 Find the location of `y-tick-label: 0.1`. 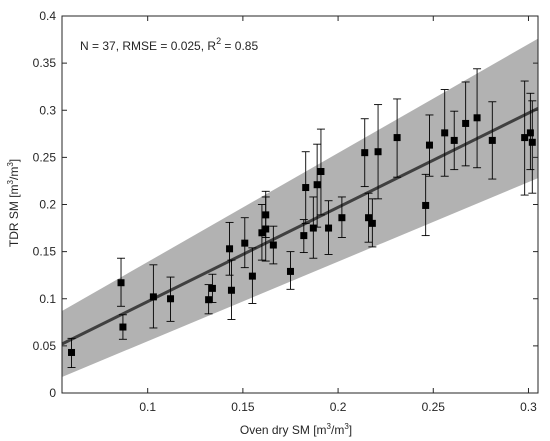

y-tick-label: 0.1 is located at coordinates (47, 299).